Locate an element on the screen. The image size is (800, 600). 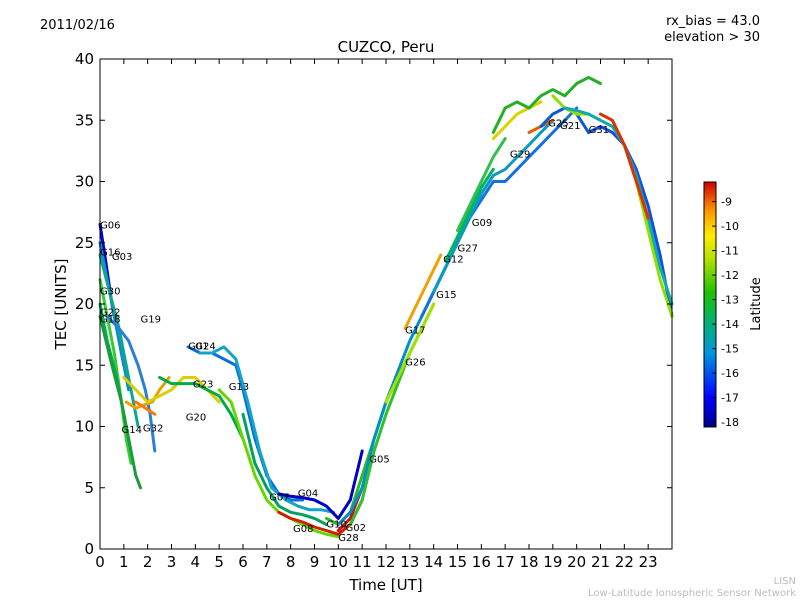
y-axis-label: TEC [UNITS] is located at coordinates (61, 305).